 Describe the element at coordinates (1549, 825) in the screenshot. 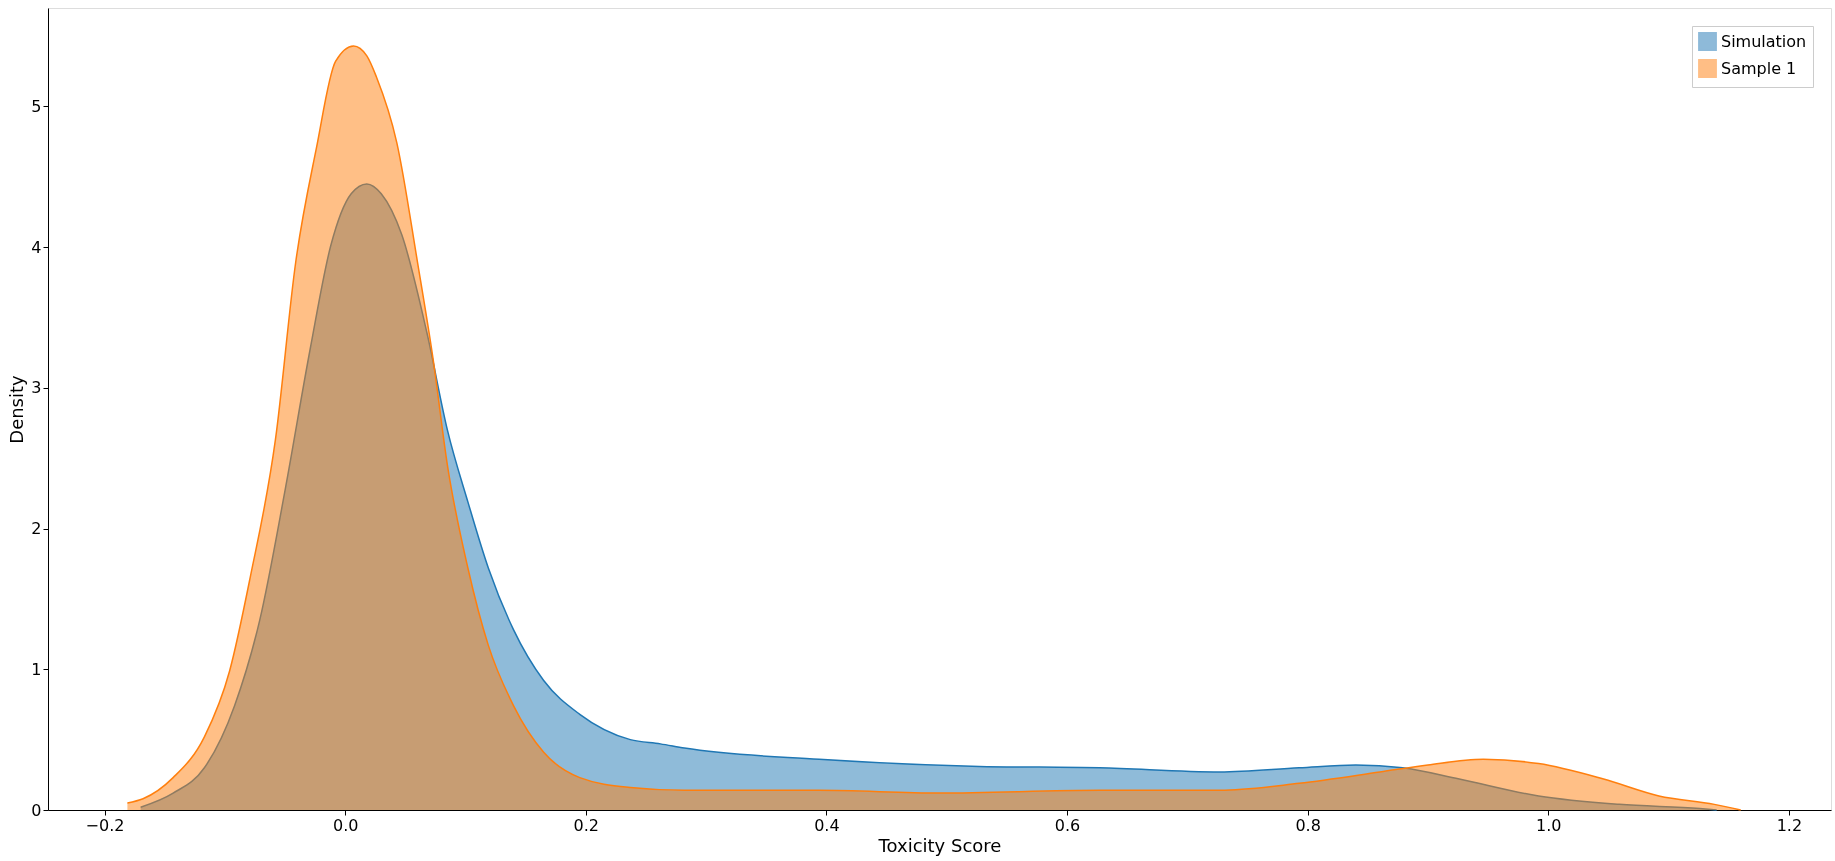

I see `x-tick-label: 1.0` at that location.